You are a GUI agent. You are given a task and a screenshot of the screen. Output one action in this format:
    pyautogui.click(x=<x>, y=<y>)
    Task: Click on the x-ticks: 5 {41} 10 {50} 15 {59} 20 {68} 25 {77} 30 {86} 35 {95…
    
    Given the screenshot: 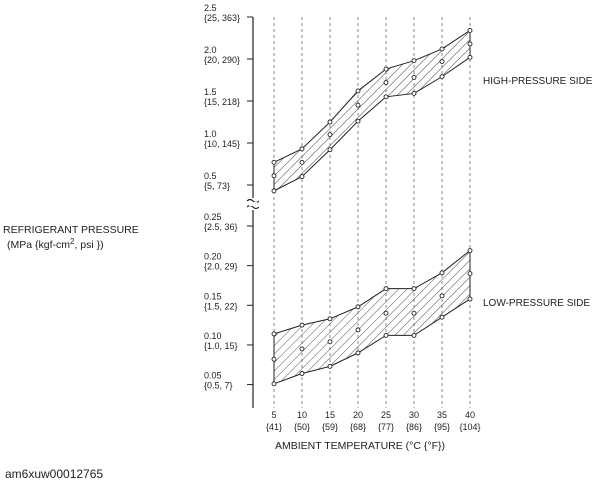 What is the action you would take?
    pyautogui.click(x=373, y=421)
    